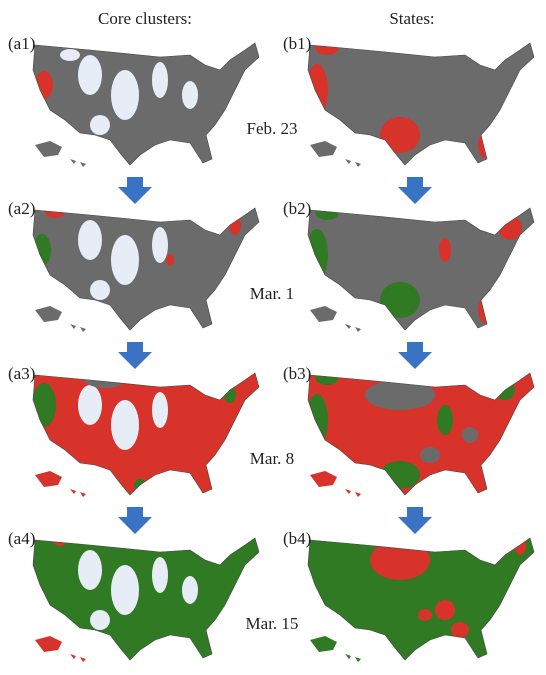 Image resolution: width=546 pixels, height=675 pixels. Describe the element at coordinates (21, 538) in the screenshot. I see `panel-label: (a4)` at that location.